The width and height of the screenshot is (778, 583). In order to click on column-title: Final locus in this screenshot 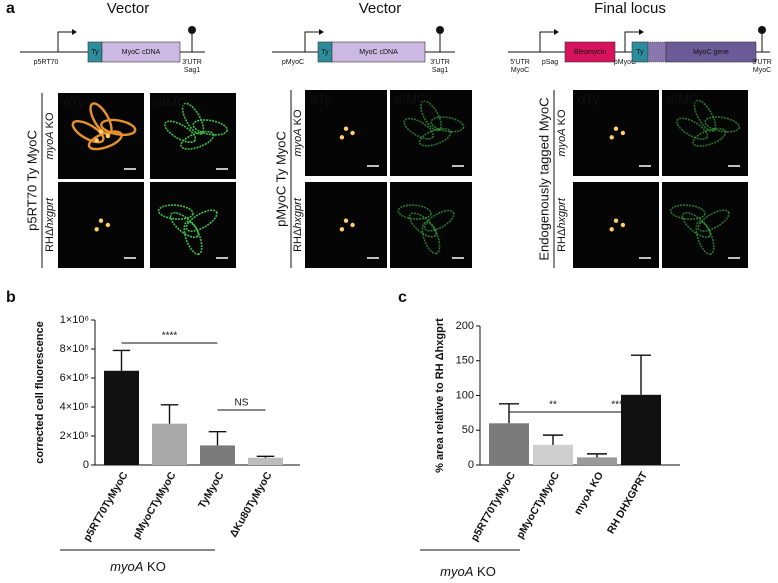, I will do `click(630, 8)`.